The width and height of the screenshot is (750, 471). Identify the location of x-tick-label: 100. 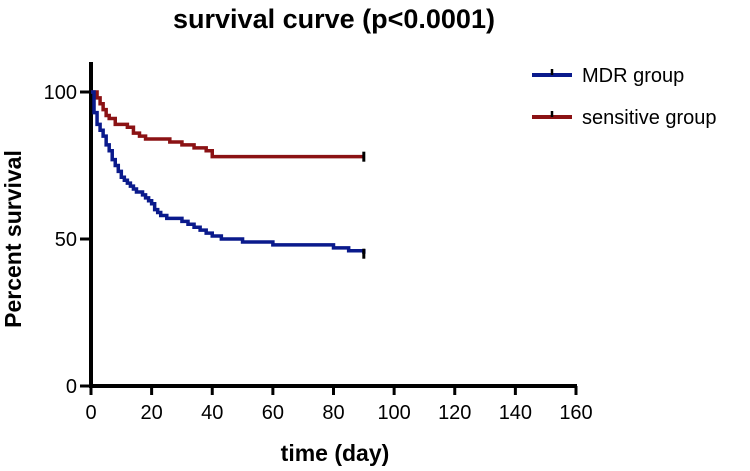
(393, 413).